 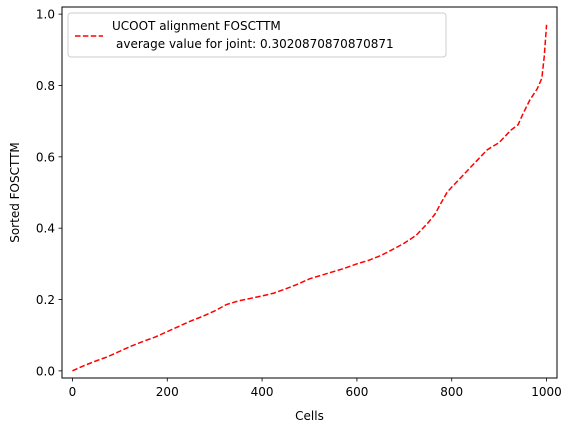 I want to click on y-tick-label: 1.0, so click(x=45, y=15).